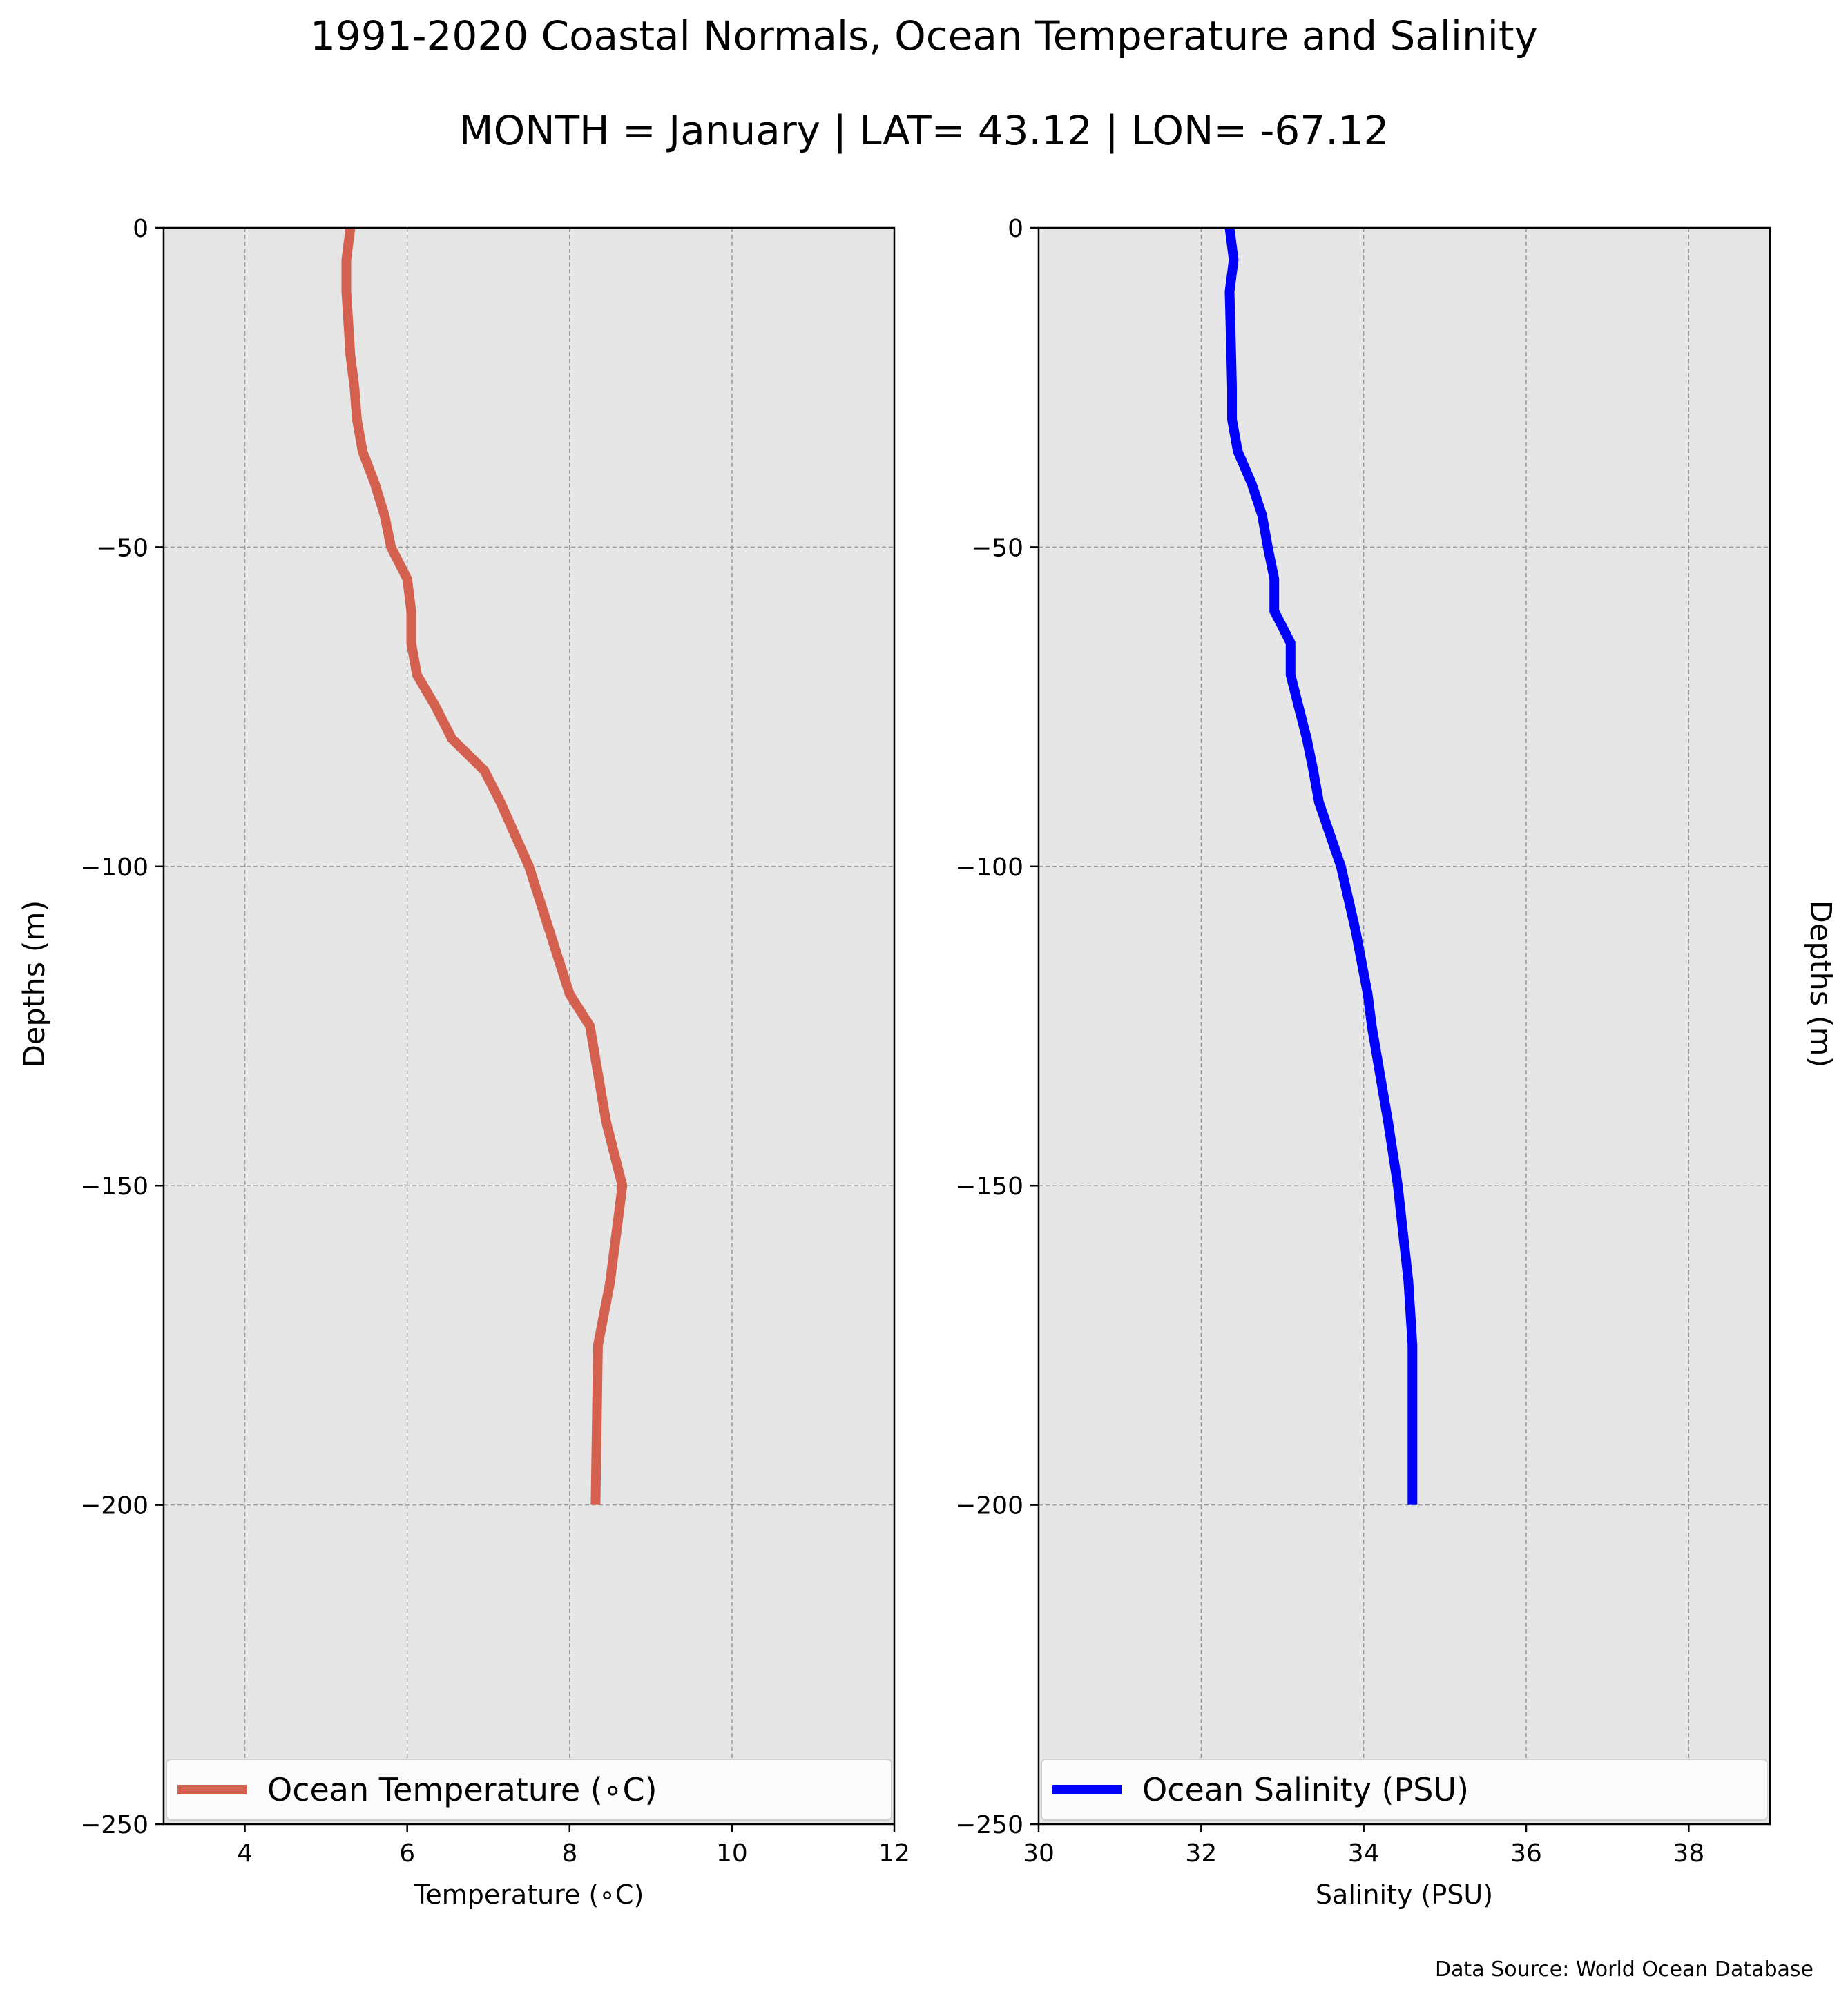 This screenshot has width=1848, height=2003. Describe the element at coordinates (989, 1506) in the screenshot. I see `sal-y-tick-label: −200` at that location.